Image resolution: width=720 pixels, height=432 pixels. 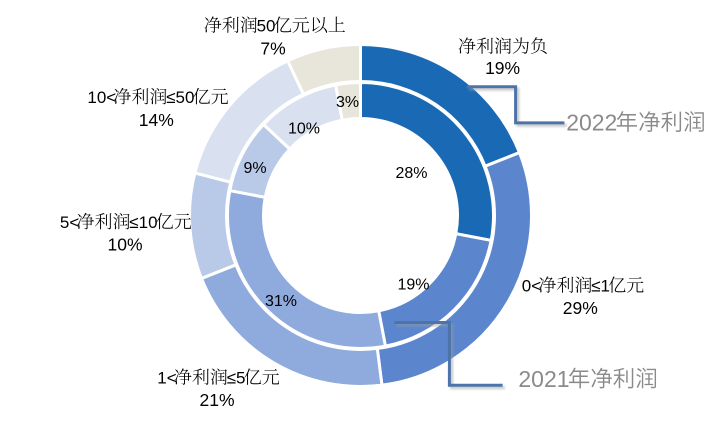 I want to click on svg-text: 50, so click(x=266, y=26).